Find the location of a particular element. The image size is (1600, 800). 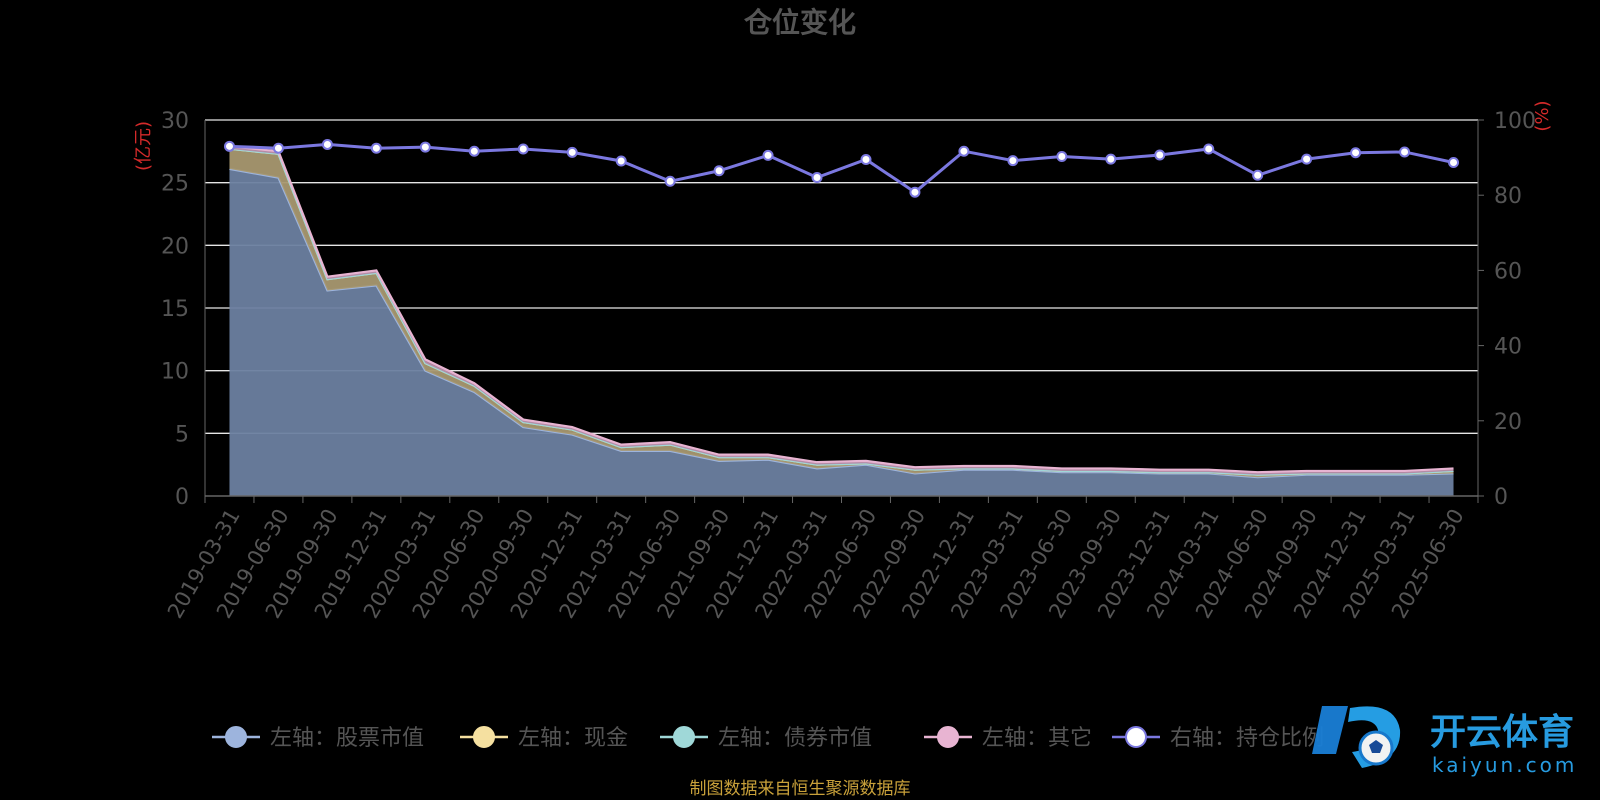

y-right-tick-label: 40 is located at coordinates (1508, 347).